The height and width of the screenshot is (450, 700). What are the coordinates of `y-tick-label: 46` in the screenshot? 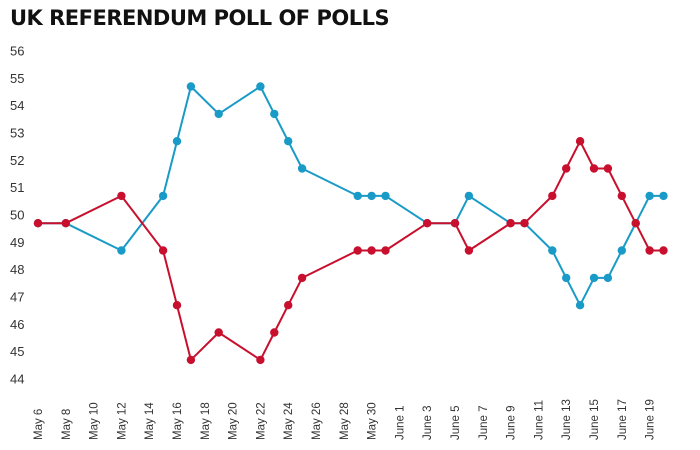 It's located at (17, 324).